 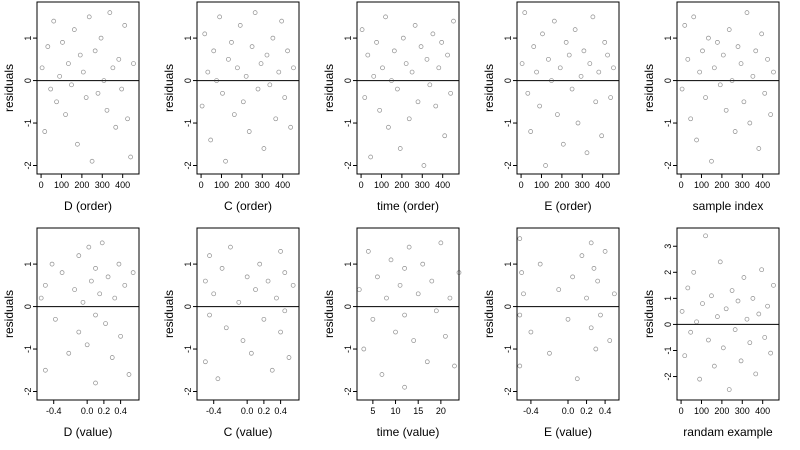 What do you see at coordinates (521, 185) in the screenshot?
I see `x-tick-label: 0` at bounding box center [521, 185].